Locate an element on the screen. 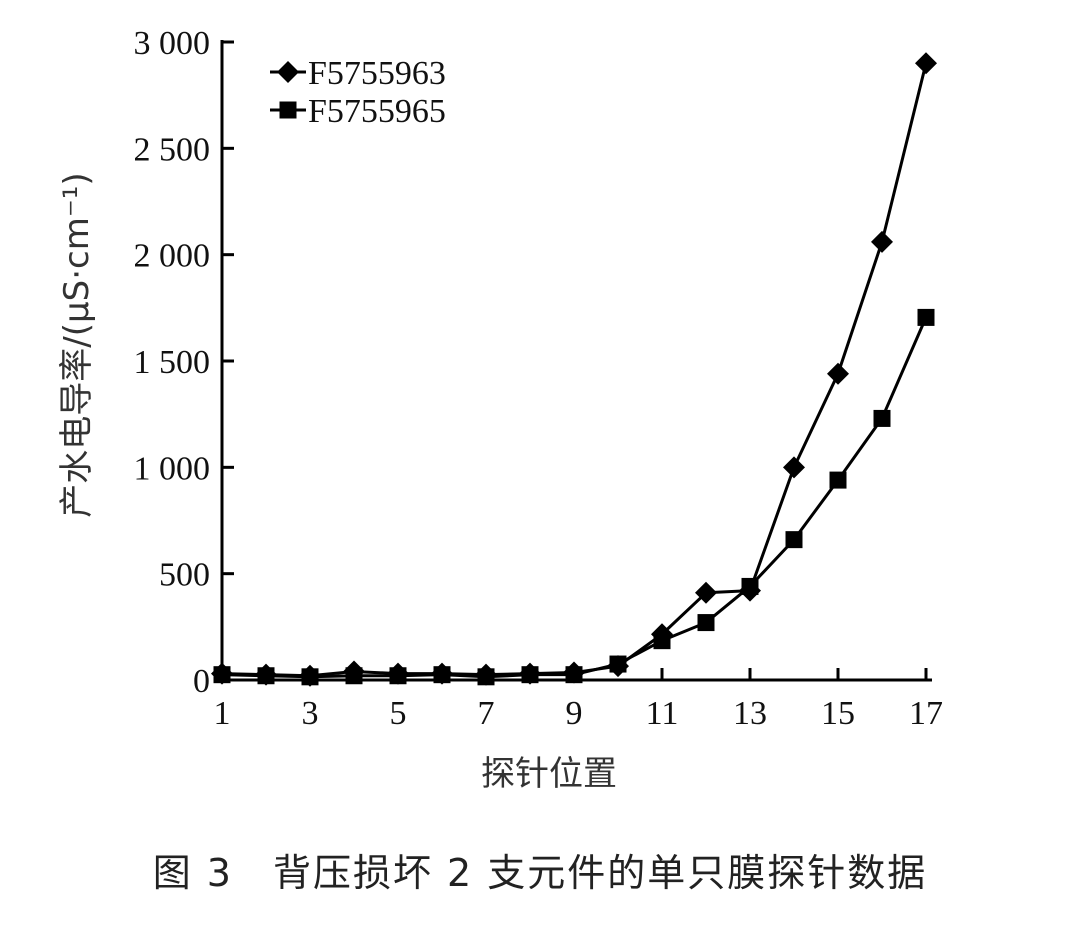 The image size is (1080, 933). y-tick-label: 2 500 is located at coordinates (172, 149).